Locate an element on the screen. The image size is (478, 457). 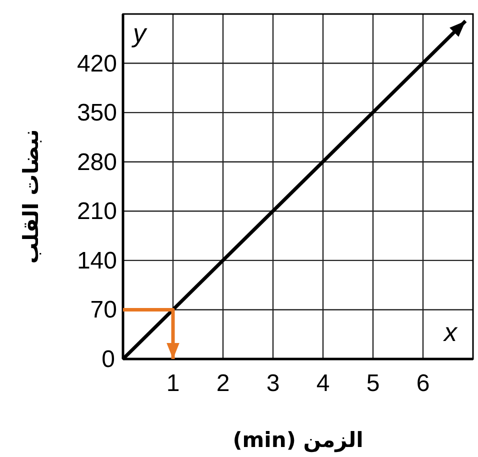
y-tick-label: 280 is located at coordinates (96, 162).